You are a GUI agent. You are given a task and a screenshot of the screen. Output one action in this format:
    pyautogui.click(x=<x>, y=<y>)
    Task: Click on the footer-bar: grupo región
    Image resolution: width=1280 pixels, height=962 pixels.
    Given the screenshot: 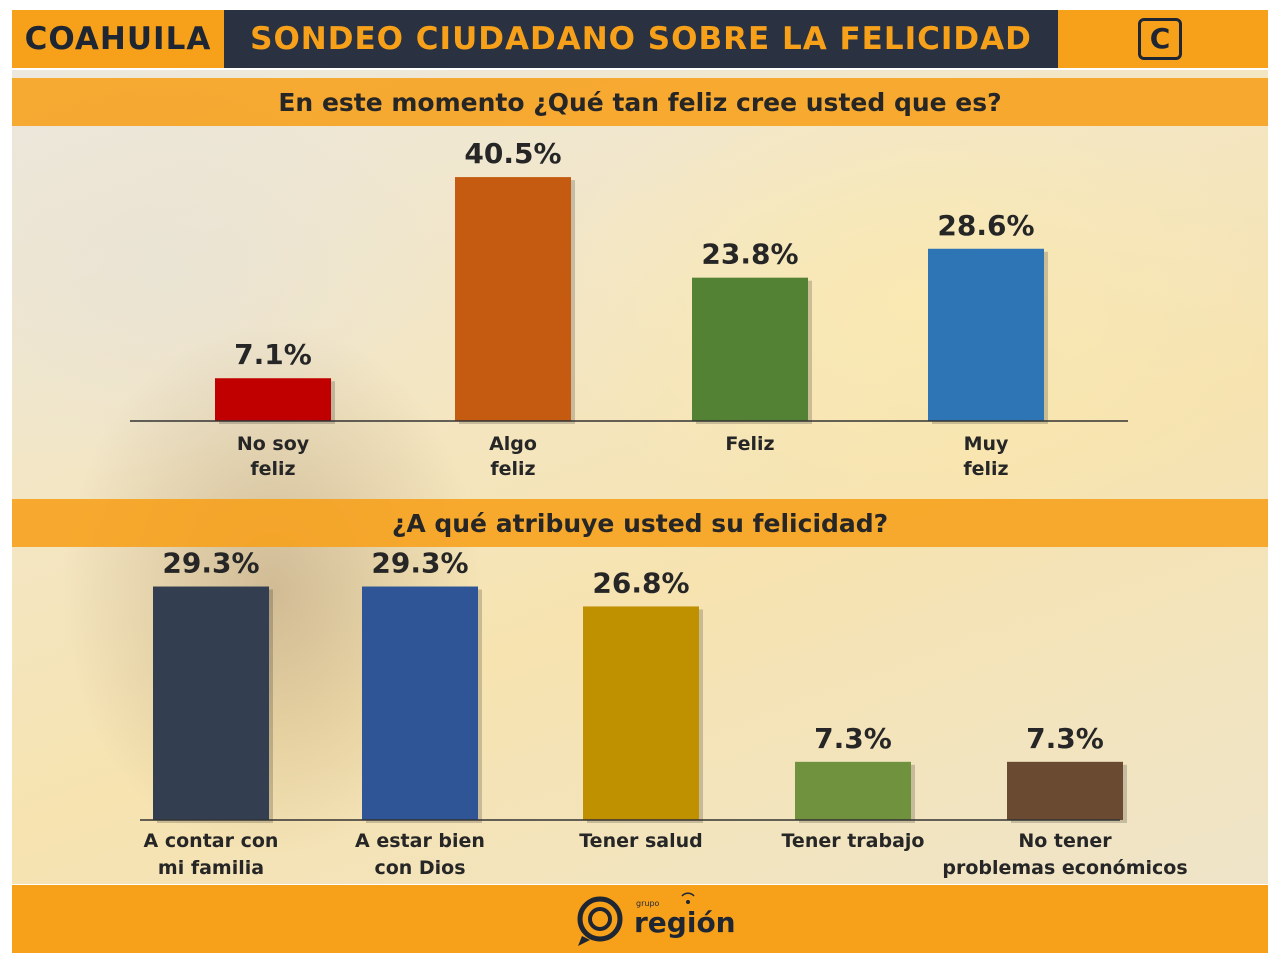 What is the action you would take?
    pyautogui.click(x=640, y=919)
    